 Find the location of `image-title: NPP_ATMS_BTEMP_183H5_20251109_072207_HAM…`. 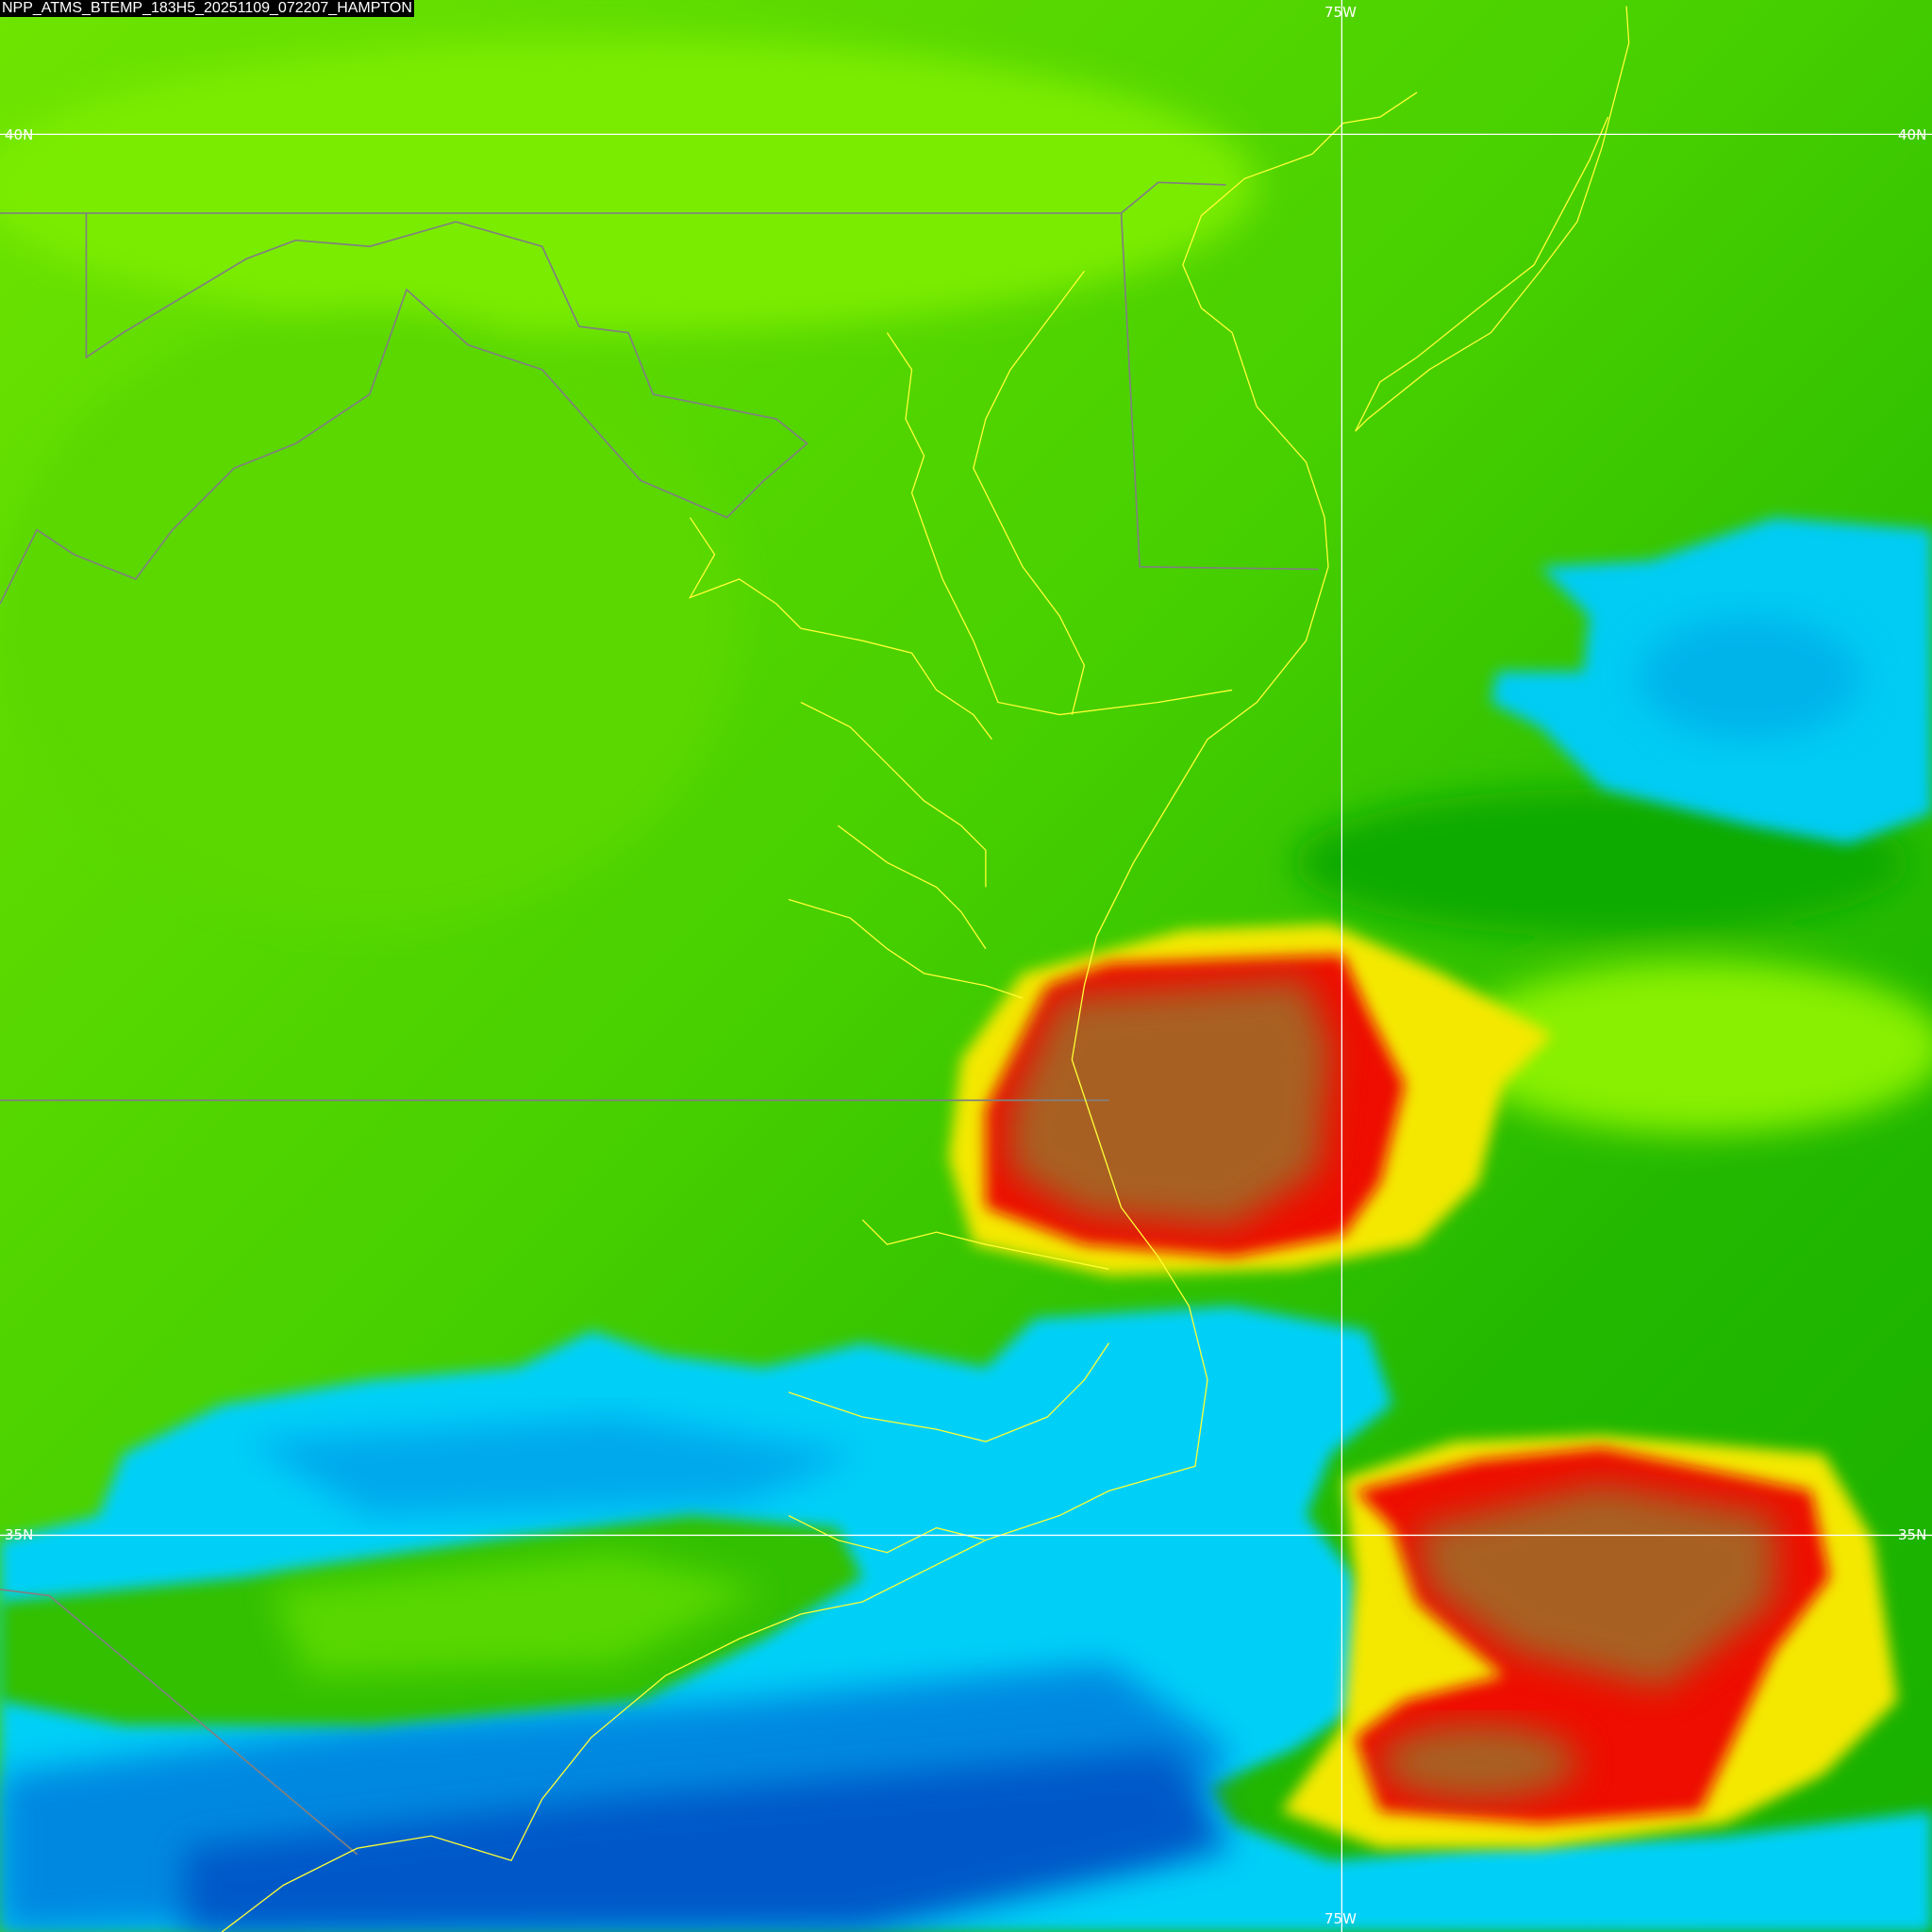

image-title: NPP_ATMS_BTEMP_183H5_20251109_072207_HAM… is located at coordinates (207, 8).